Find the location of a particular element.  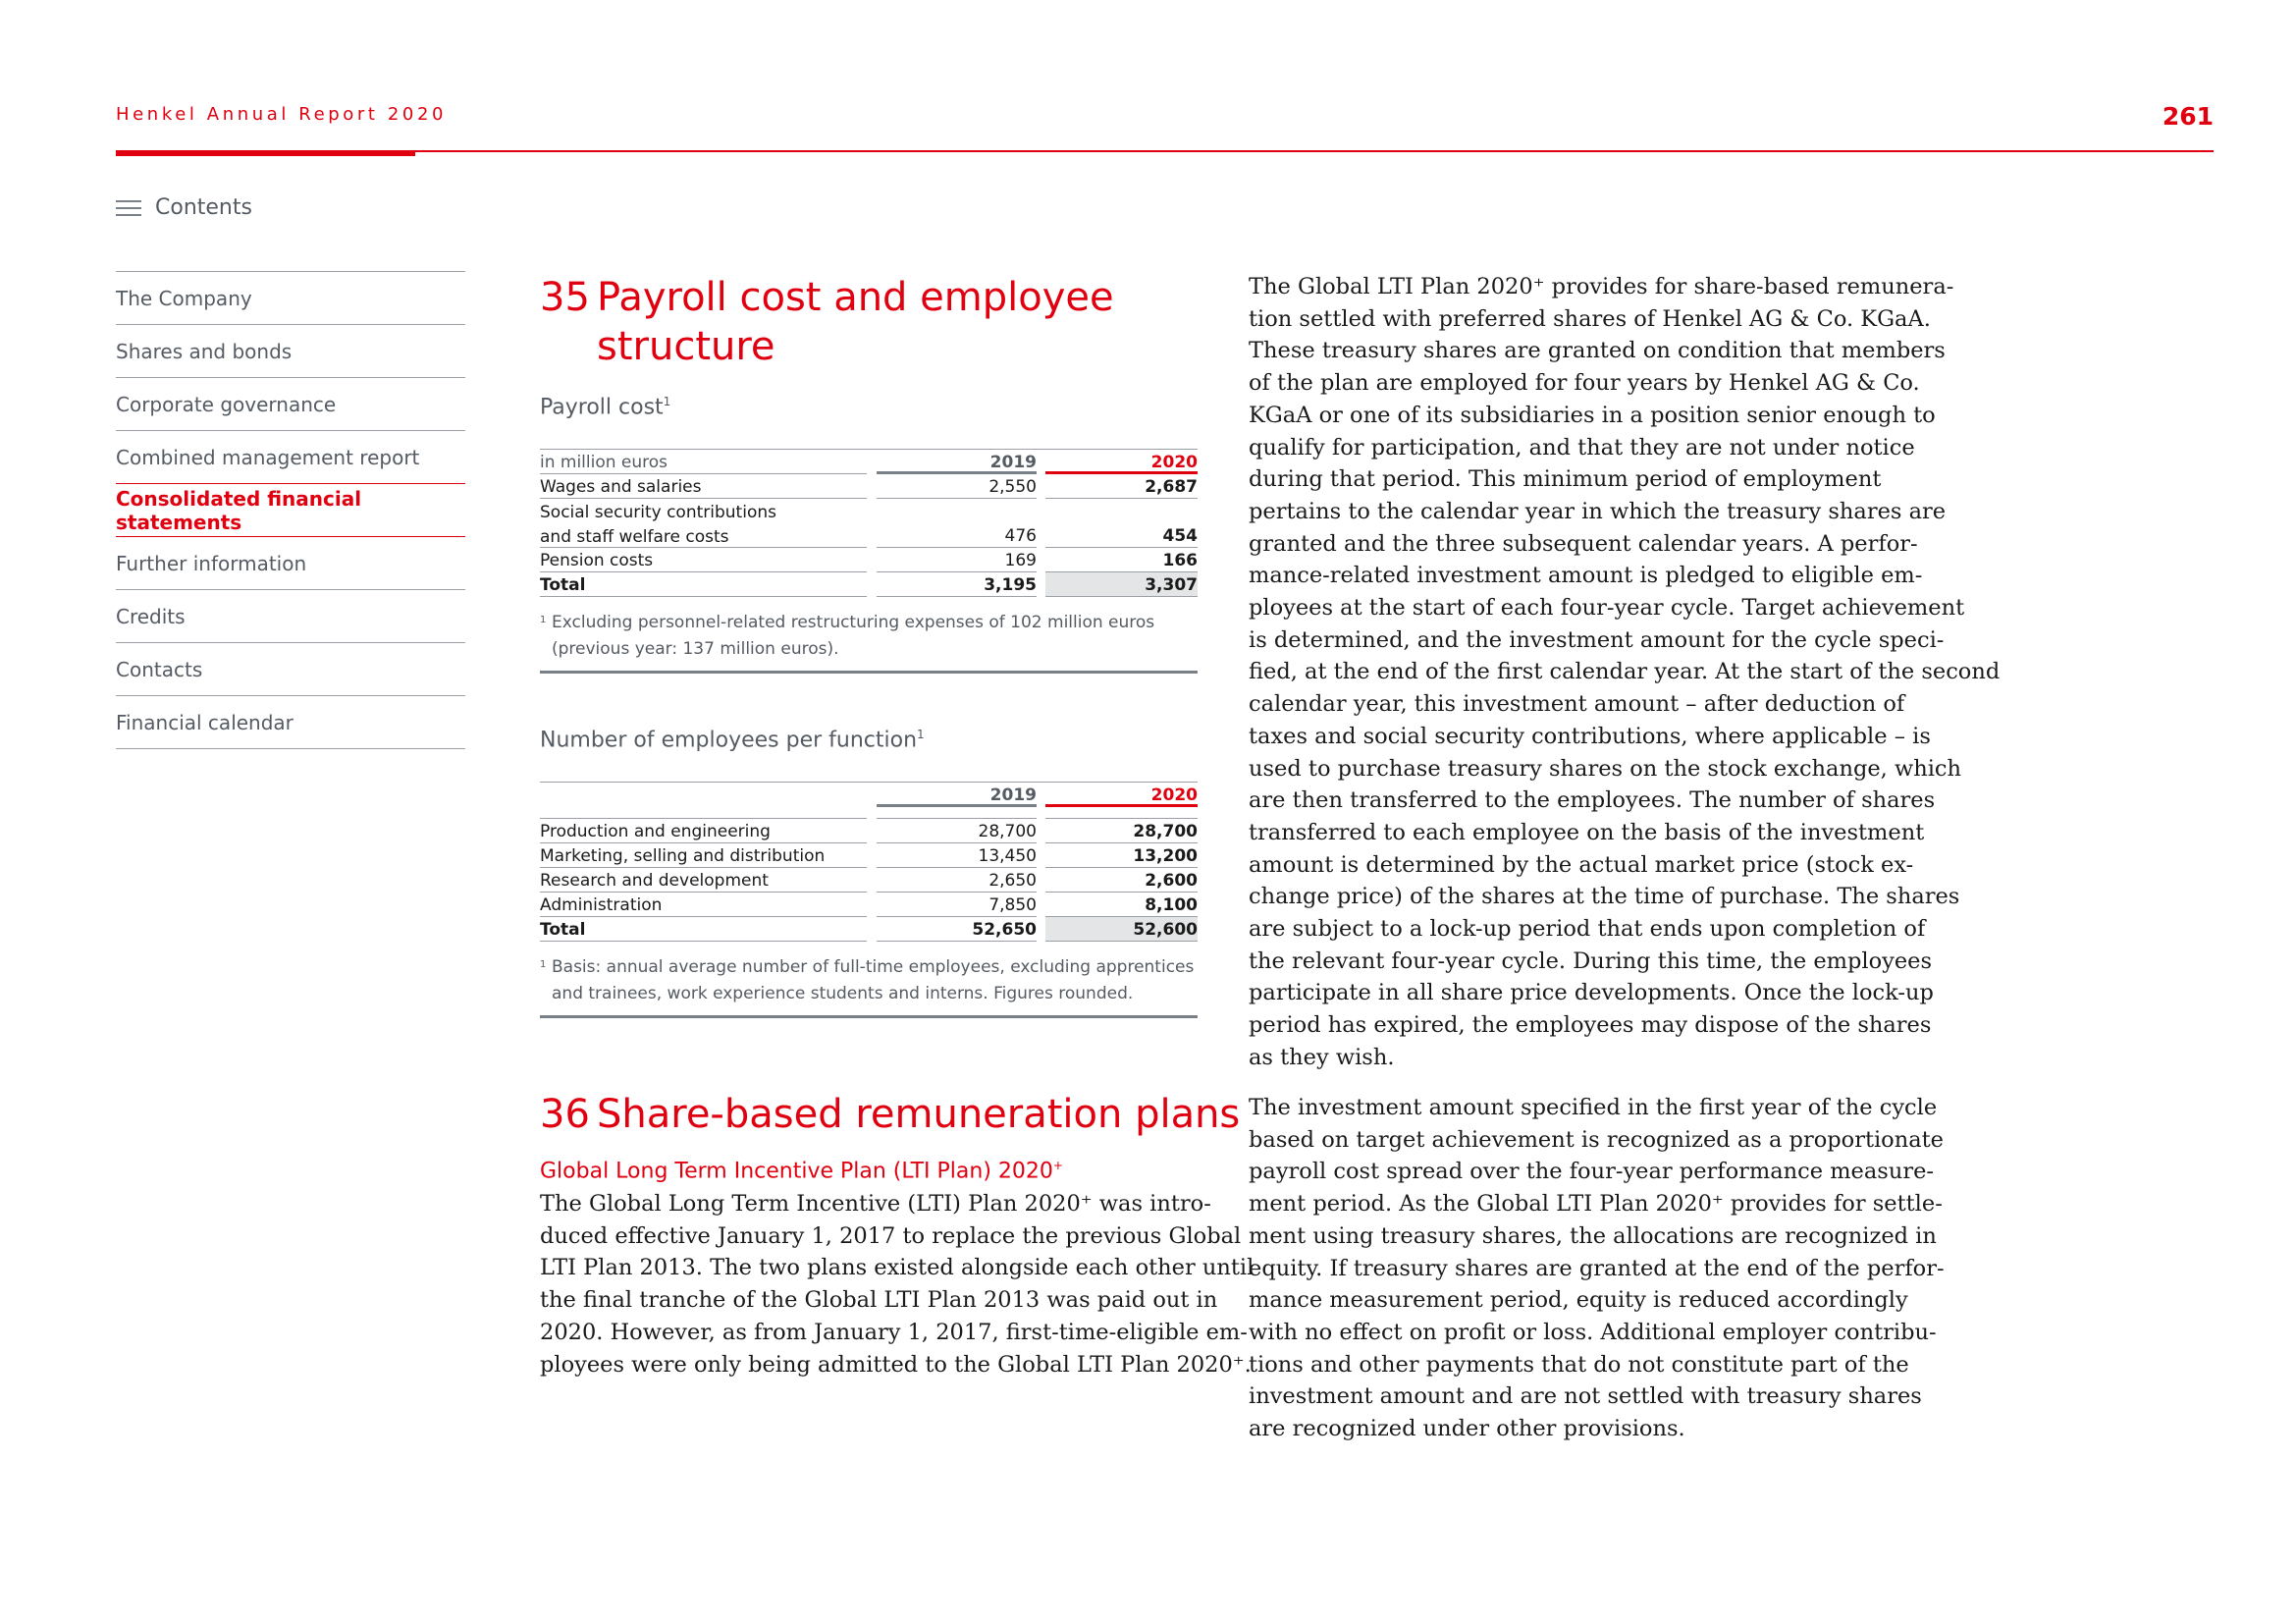

header-rule-accent is located at coordinates (265, 153).